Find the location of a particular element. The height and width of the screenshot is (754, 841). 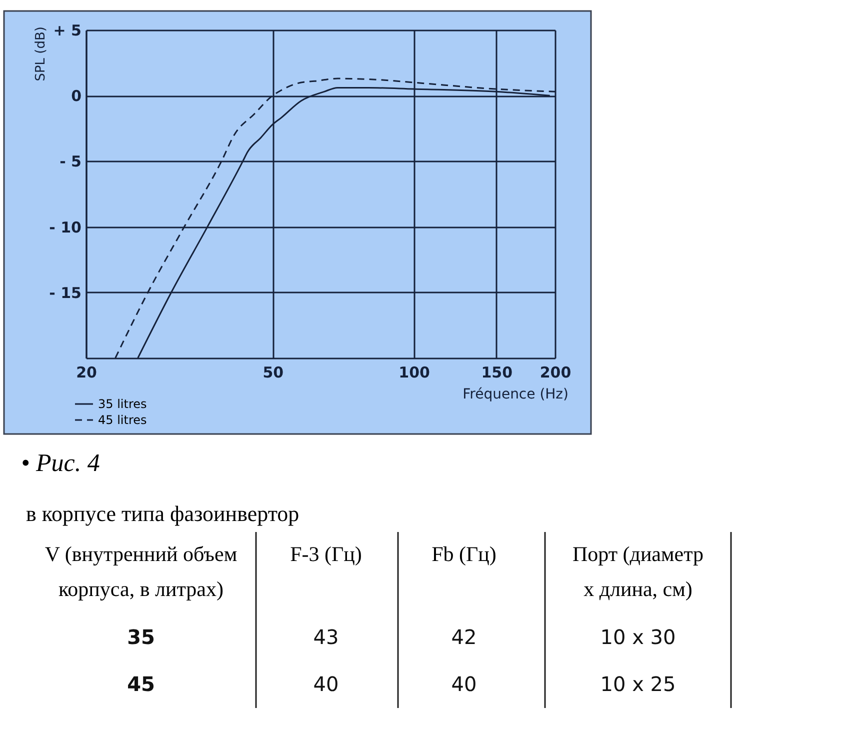

y-tick-label: + 5 is located at coordinates (67, 31).